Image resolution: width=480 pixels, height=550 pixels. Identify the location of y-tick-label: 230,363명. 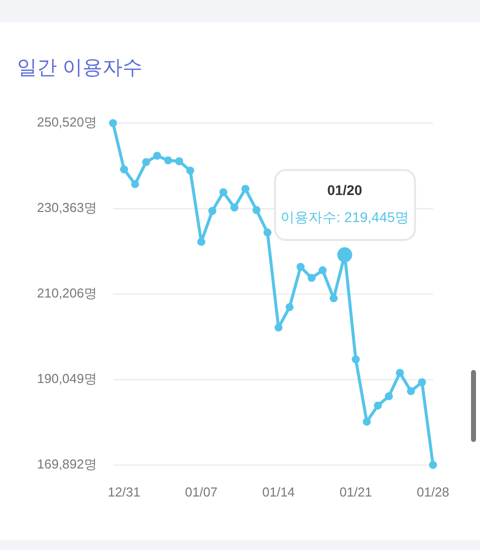
(67, 208).